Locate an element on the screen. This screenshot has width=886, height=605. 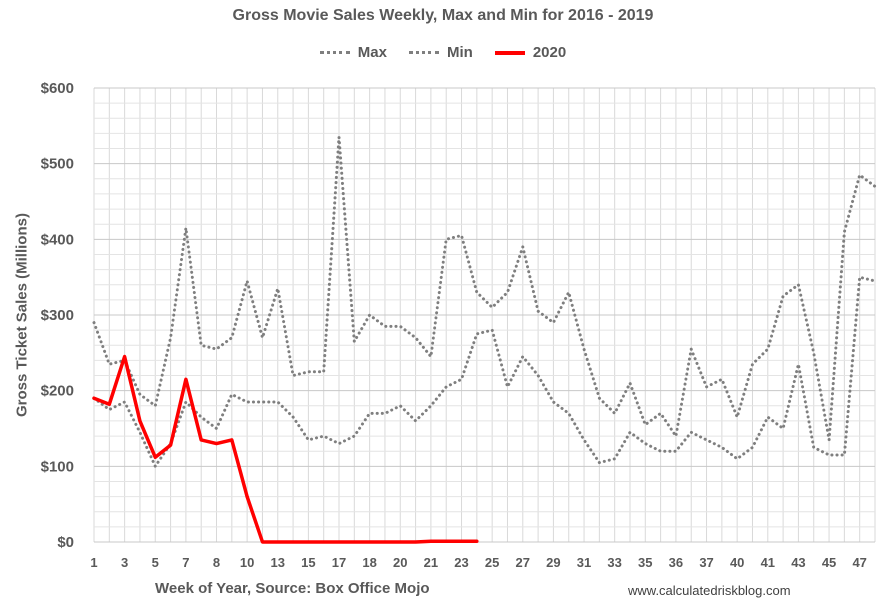
legend-label-max: Max is located at coordinates (372, 52).